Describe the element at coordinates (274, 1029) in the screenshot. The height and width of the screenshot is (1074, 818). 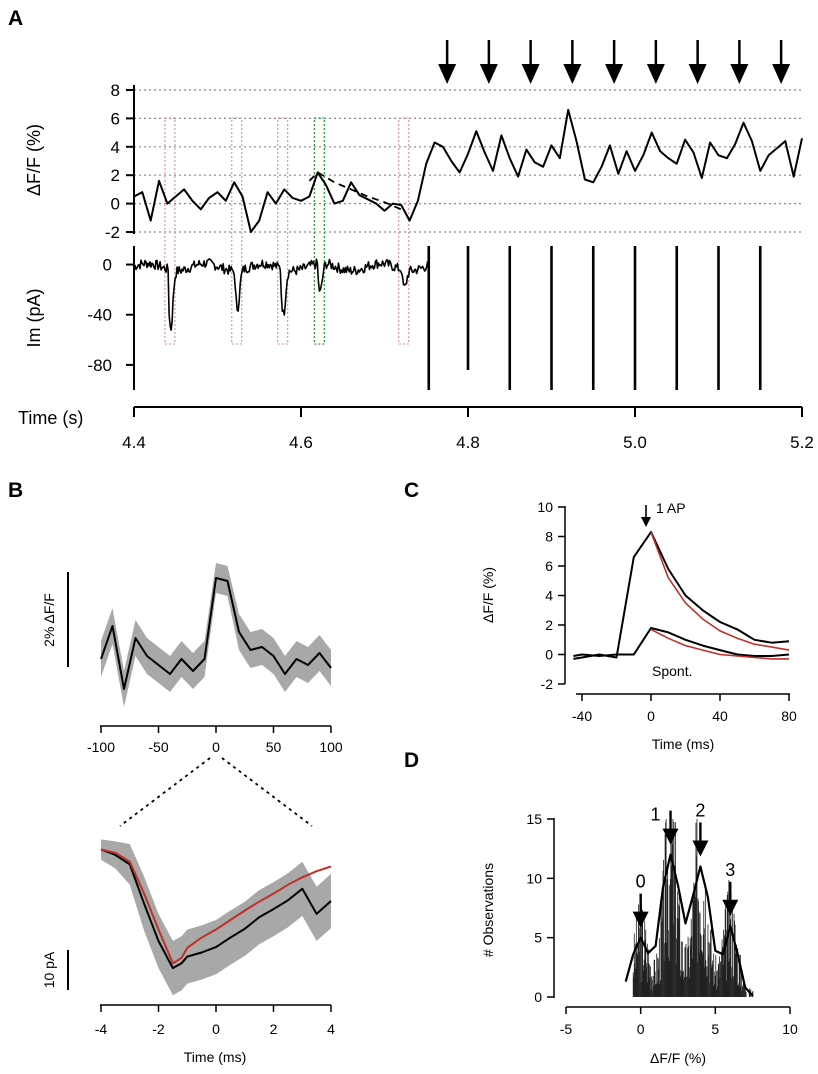
I see `b-bottom-xtick-label: 2` at that location.